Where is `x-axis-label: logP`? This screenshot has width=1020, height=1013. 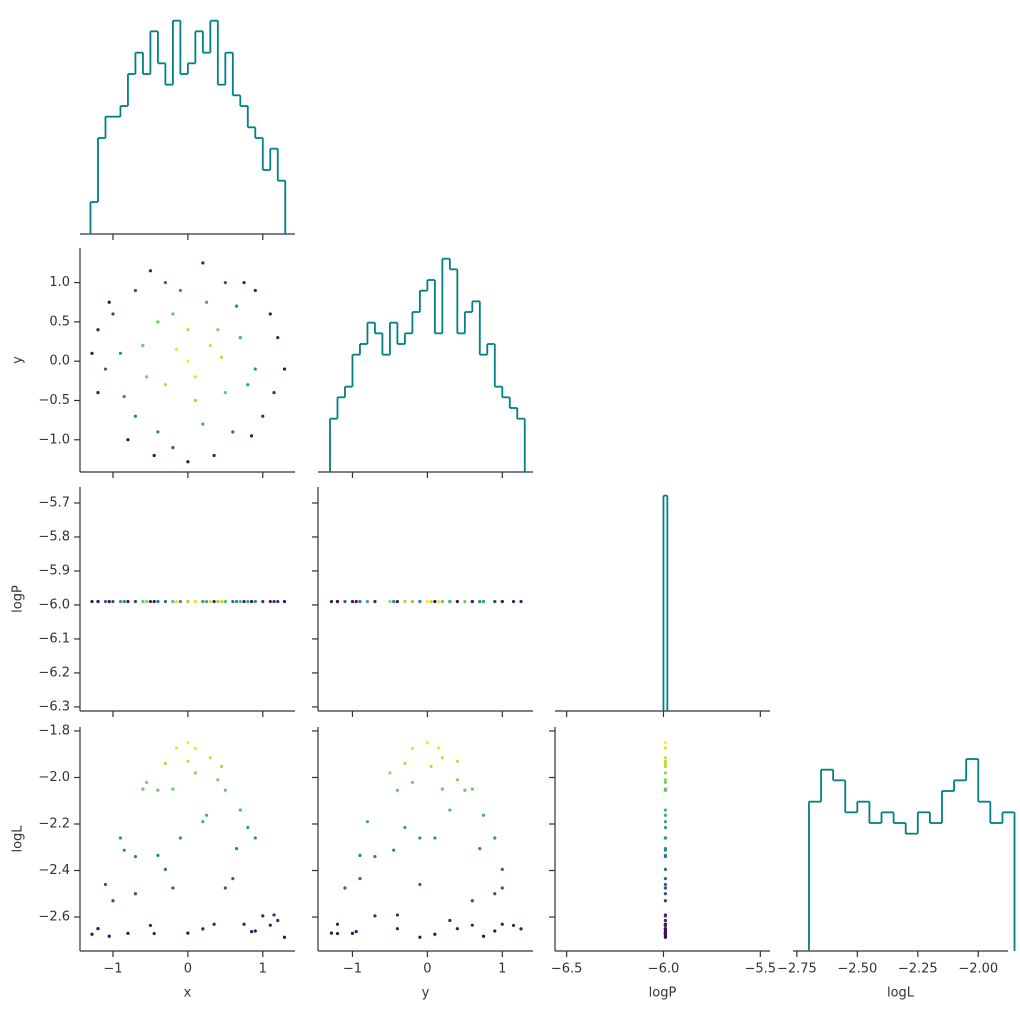
x-axis-label: logP is located at coordinates (663, 993).